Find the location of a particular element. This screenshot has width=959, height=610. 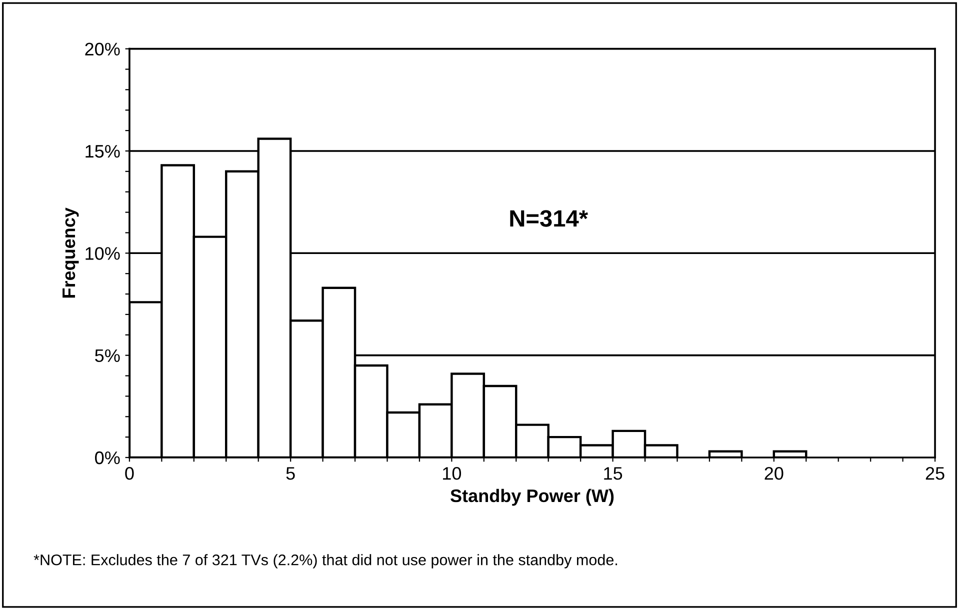

x-tick-label: 5 is located at coordinates (290, 473).